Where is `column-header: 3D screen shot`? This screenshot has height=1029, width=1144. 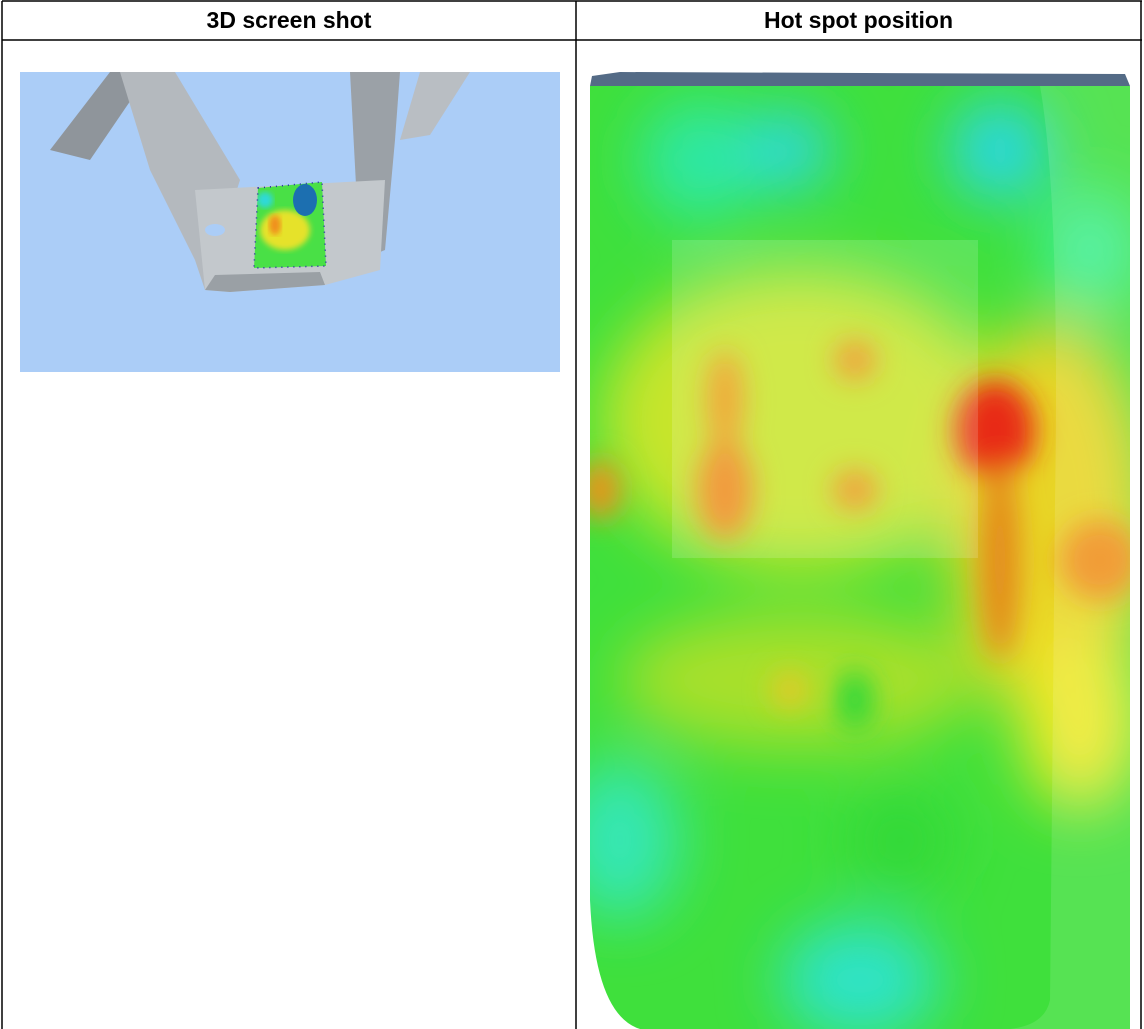
column-header: 3D screen shot is located at coordinates (289, 20).